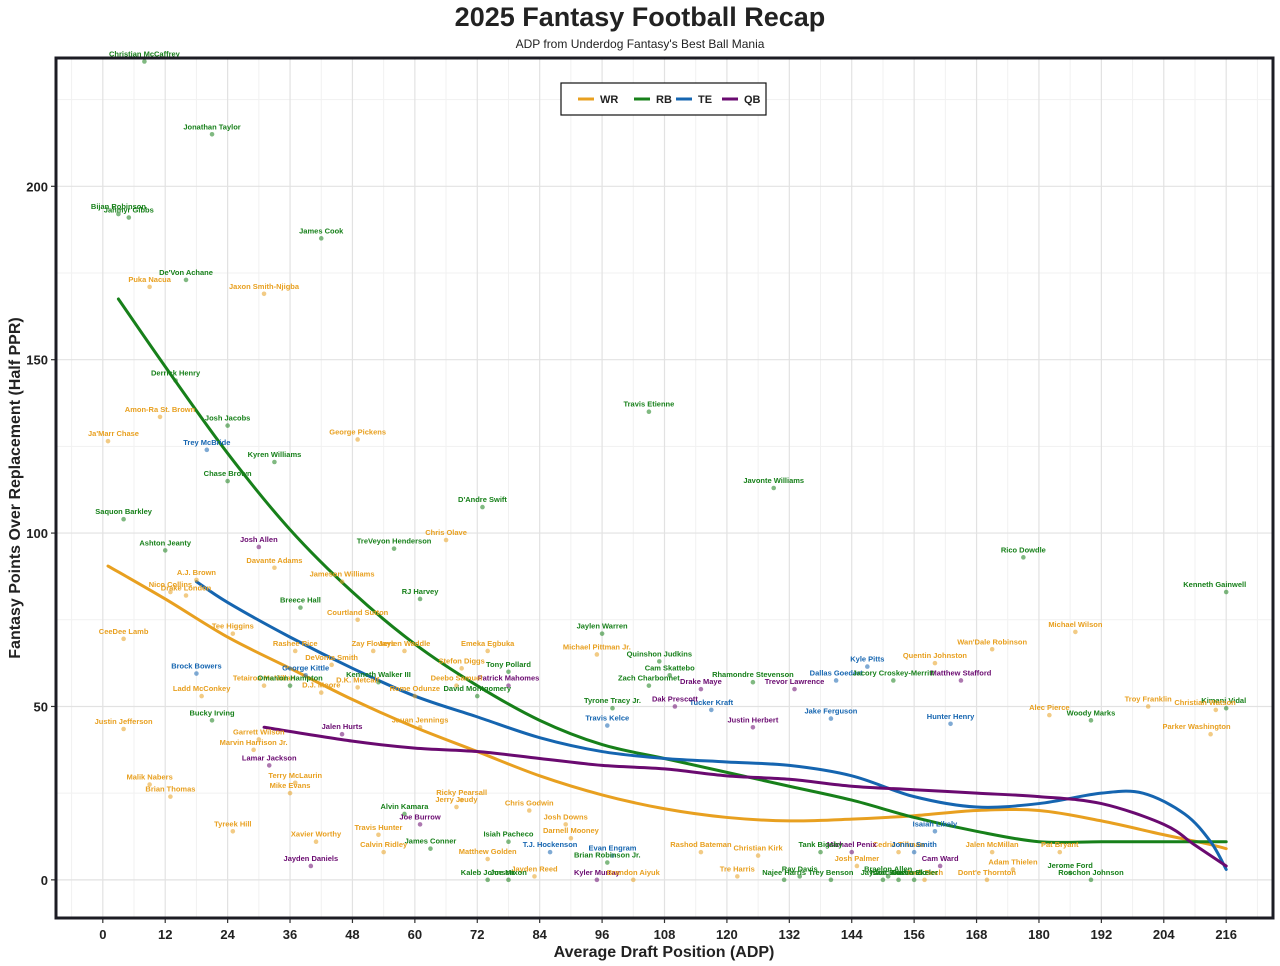  I want to click on point-label: Michael Pittman Jr., so click(597, 646).